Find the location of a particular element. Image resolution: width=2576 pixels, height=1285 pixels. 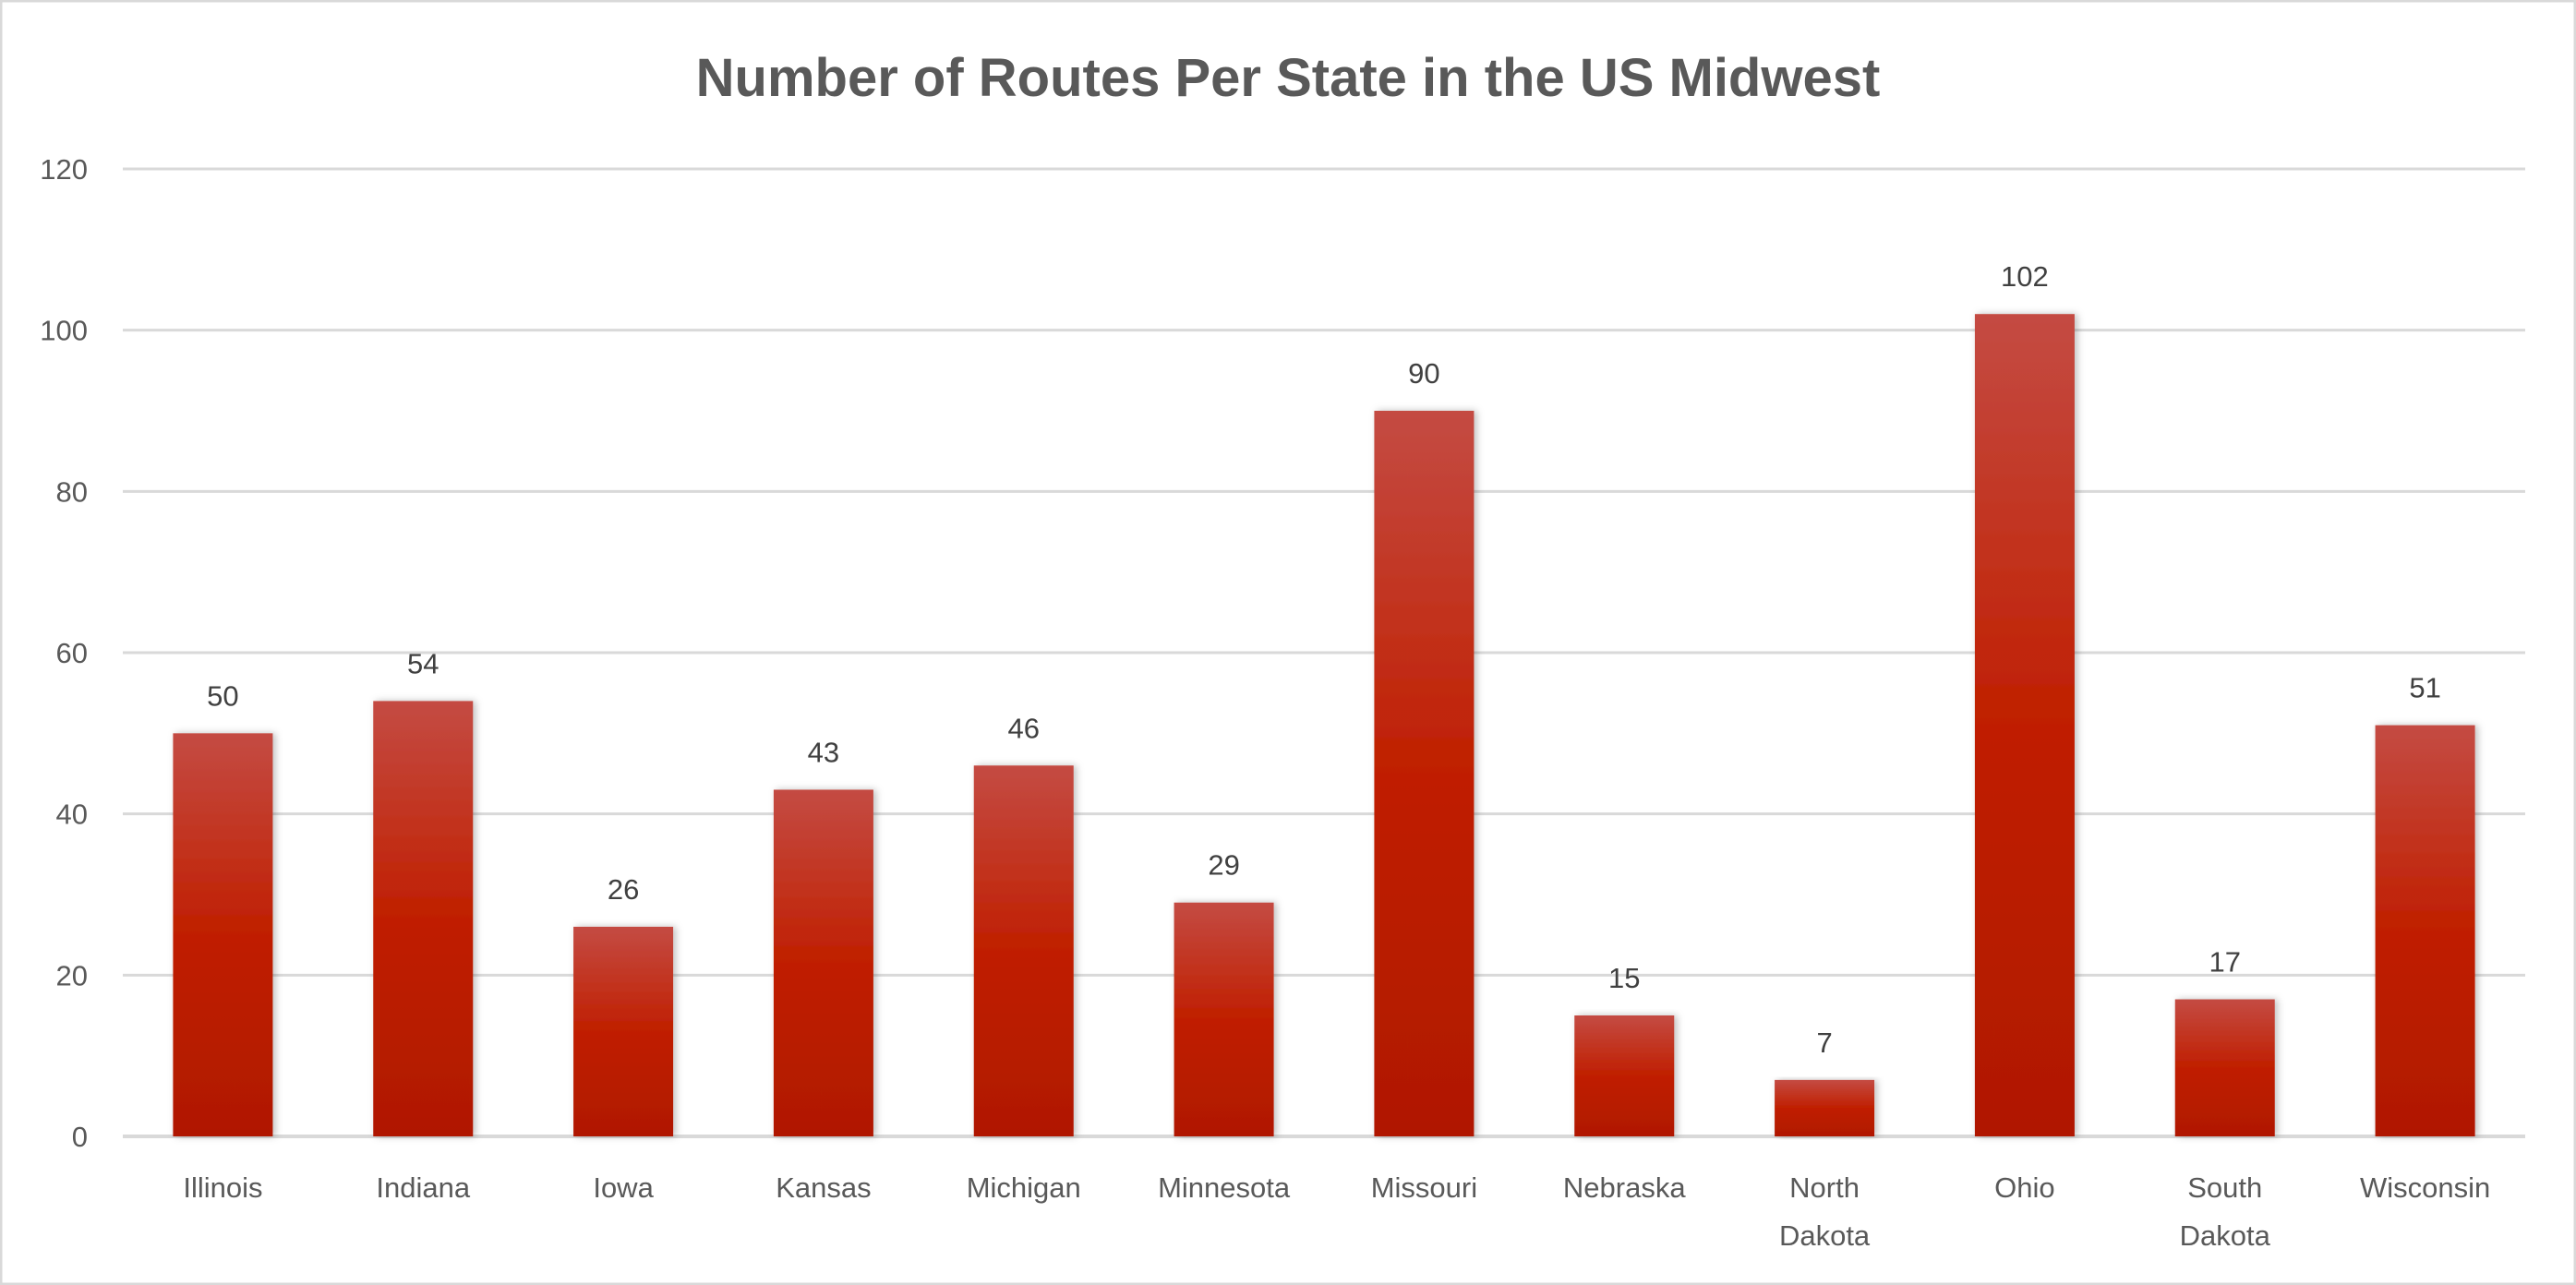

data-label: 29 is located at coordinates (1223, 865).